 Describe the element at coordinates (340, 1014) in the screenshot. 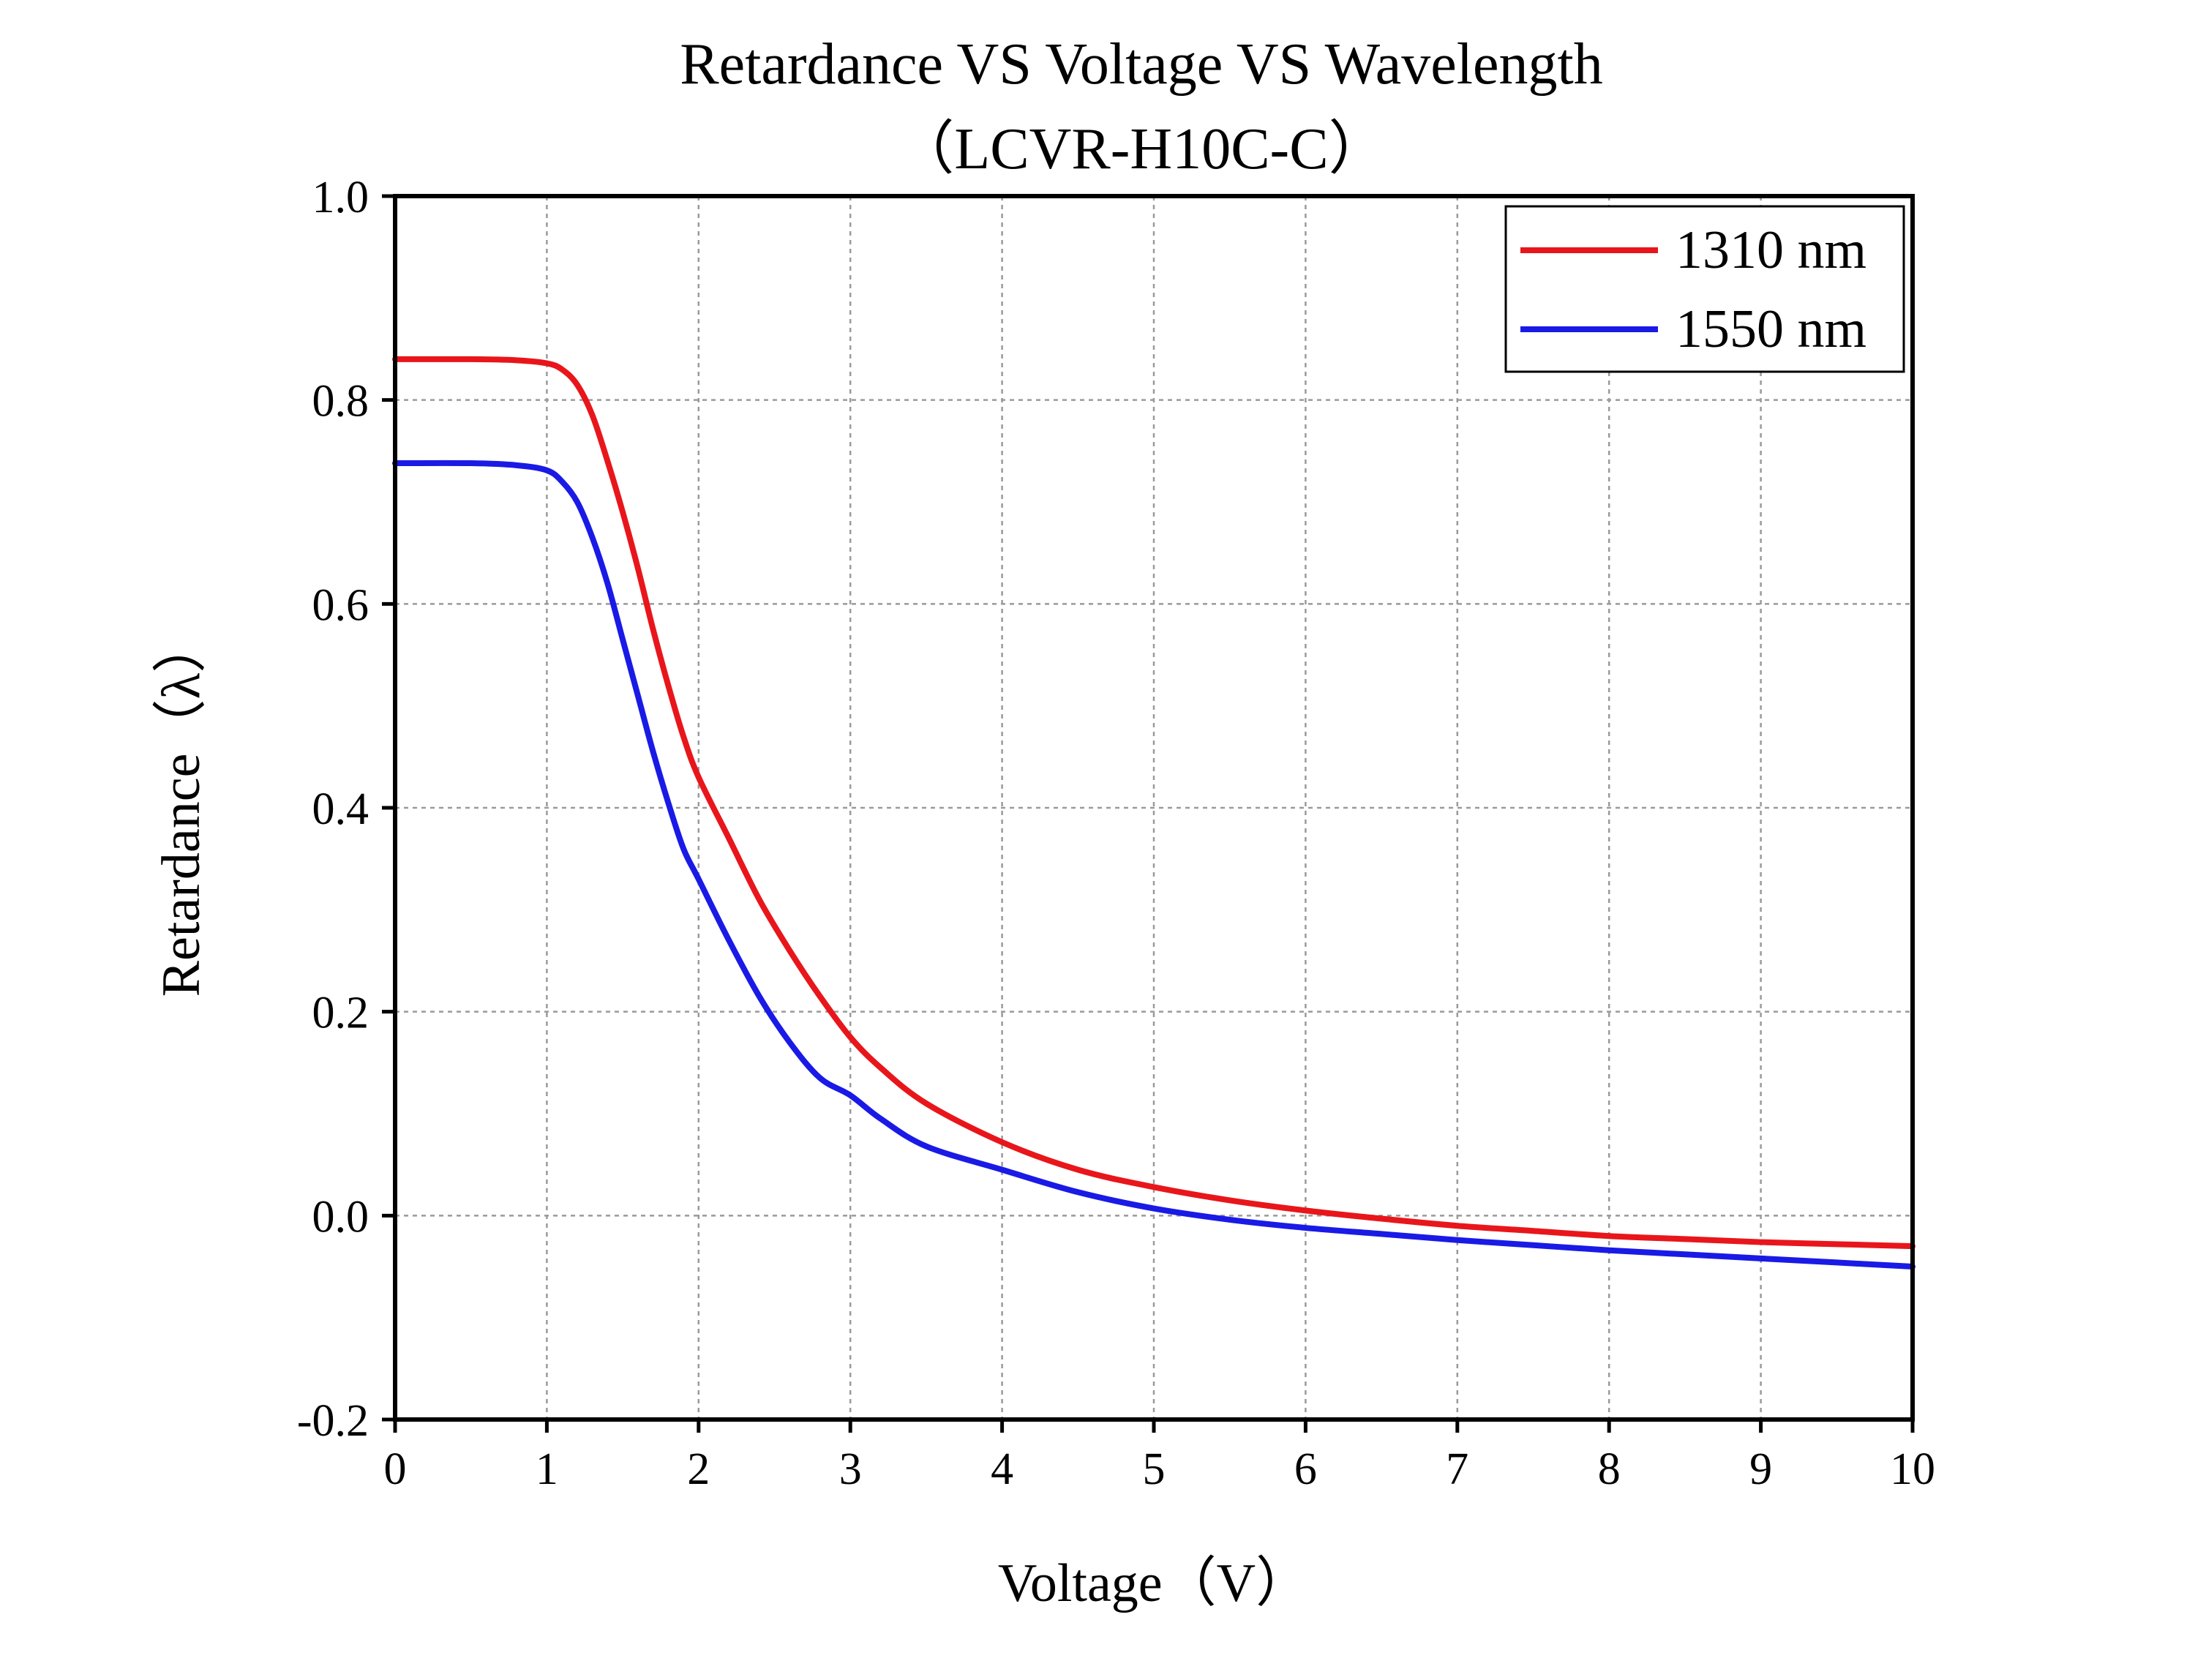

I see `y-tick-label: 0.2` at that location.